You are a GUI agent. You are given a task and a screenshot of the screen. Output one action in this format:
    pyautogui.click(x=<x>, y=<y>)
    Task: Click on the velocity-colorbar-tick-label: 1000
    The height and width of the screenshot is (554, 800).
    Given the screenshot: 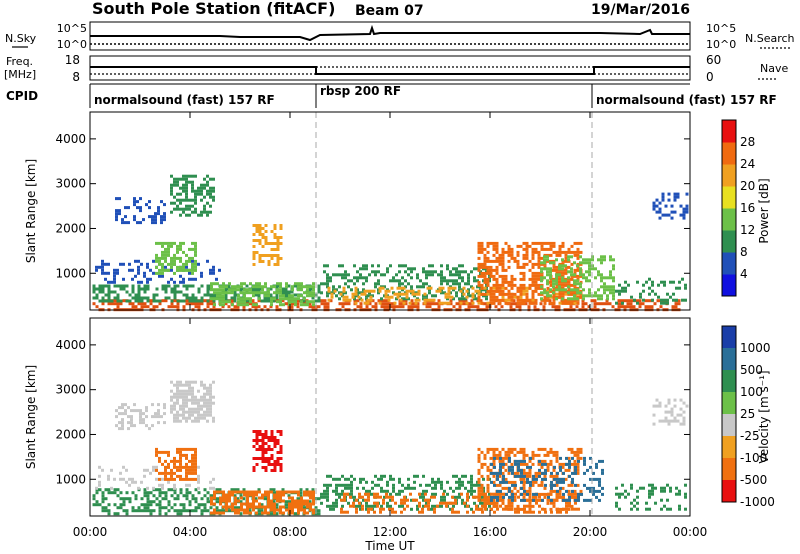 What is the action you would take?
    pyautogui.click(x=755, y=348)
    